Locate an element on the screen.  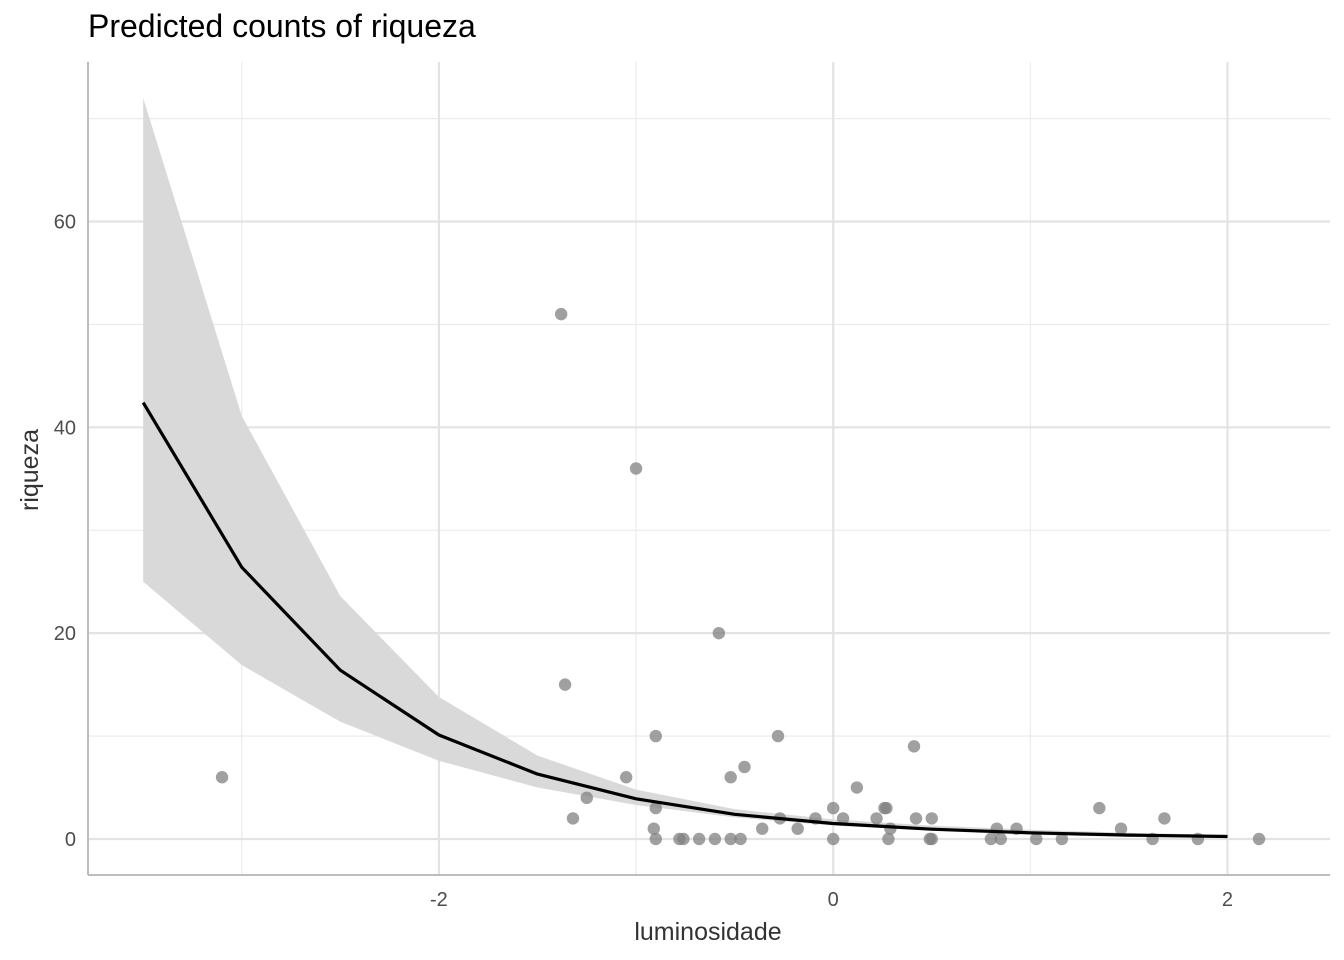
x-tick-label: 2 is located at coordinates (1227, 900).